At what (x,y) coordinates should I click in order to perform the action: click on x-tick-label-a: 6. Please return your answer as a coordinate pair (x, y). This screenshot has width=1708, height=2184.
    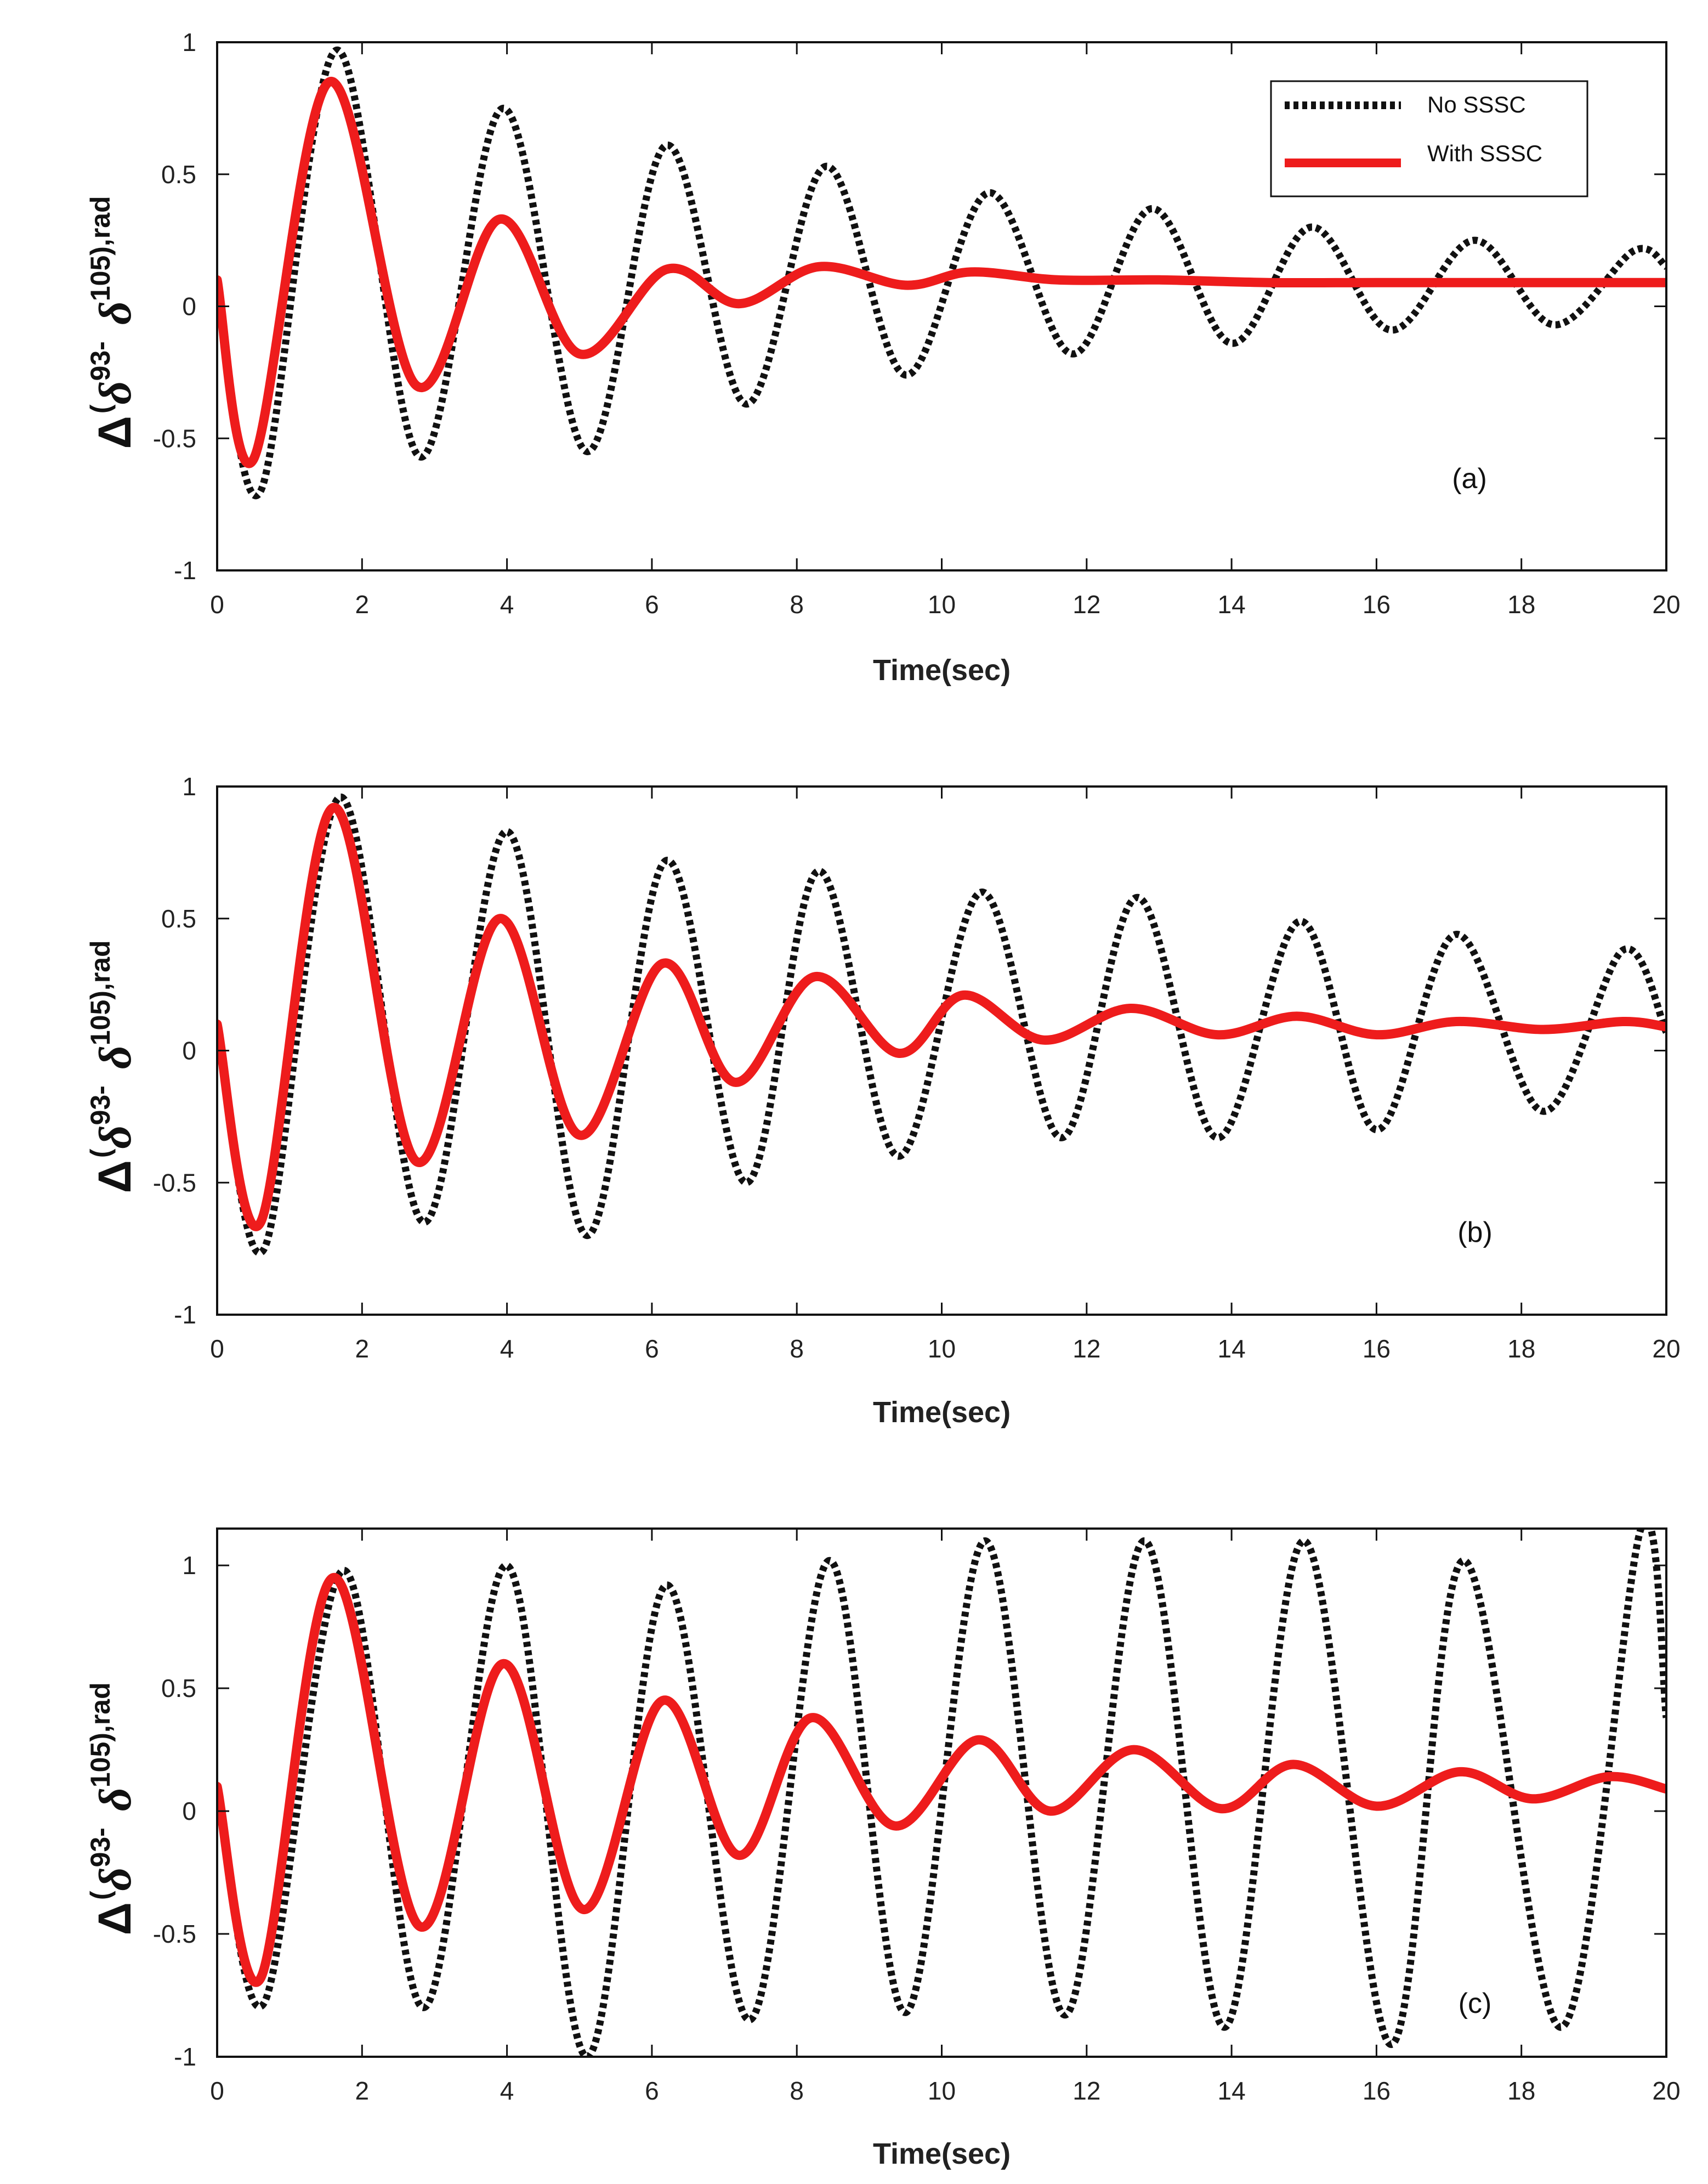
    Looking at the image, I should click on (652, 604).